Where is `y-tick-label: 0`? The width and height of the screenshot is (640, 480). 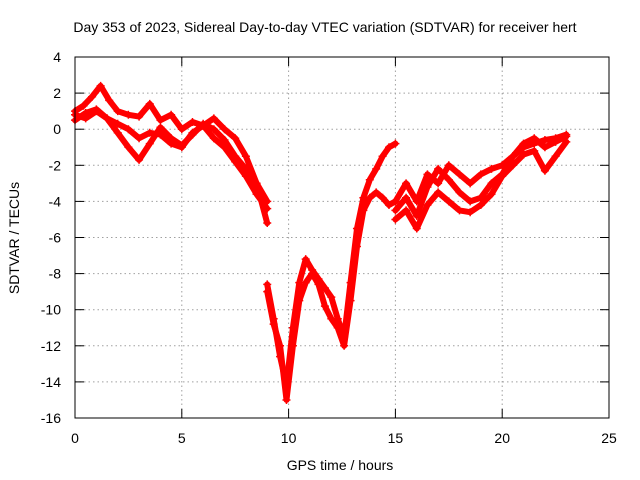
y-tick-label: 0 is located at coordinates (57, 129).